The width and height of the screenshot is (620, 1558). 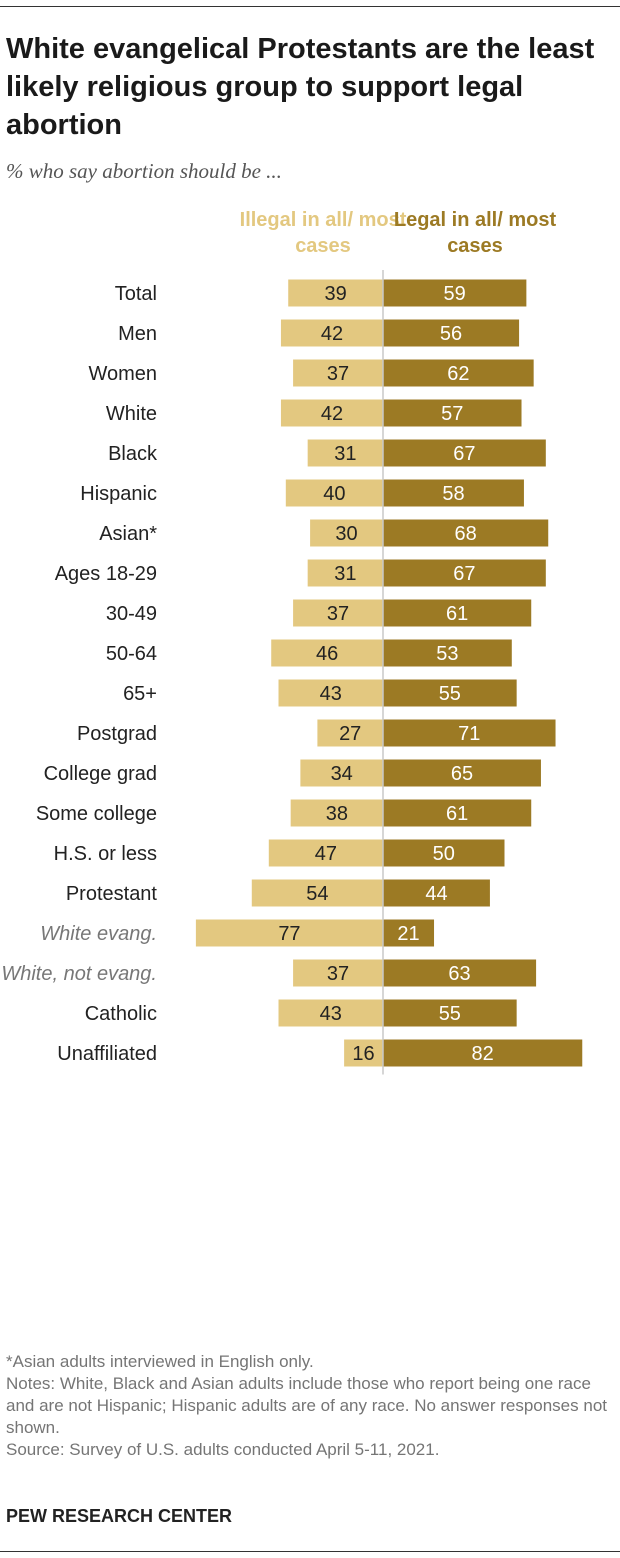 I want to click on data-label-illegal: 47, so click(x=326, y=854).